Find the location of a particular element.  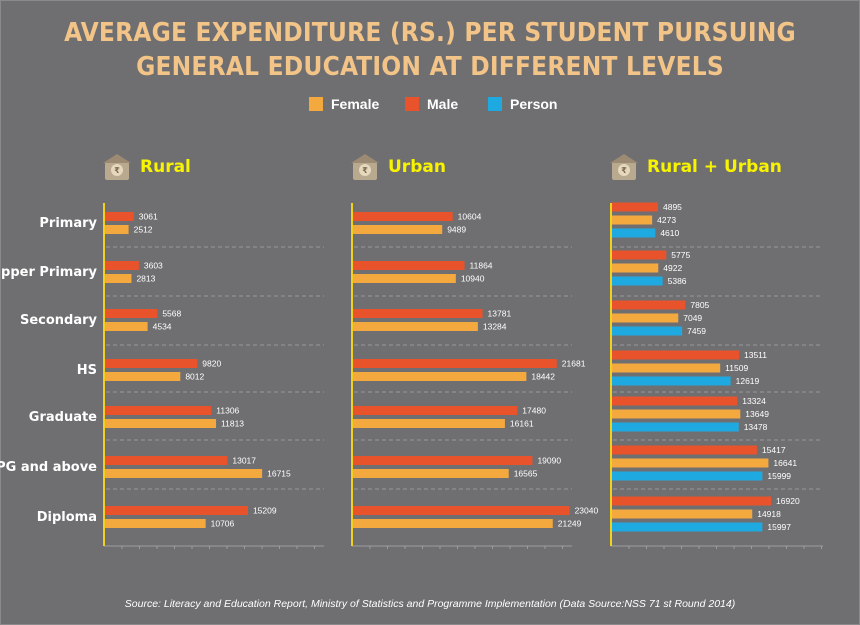

data-label: 18442 is located at coordinates (543, 377).